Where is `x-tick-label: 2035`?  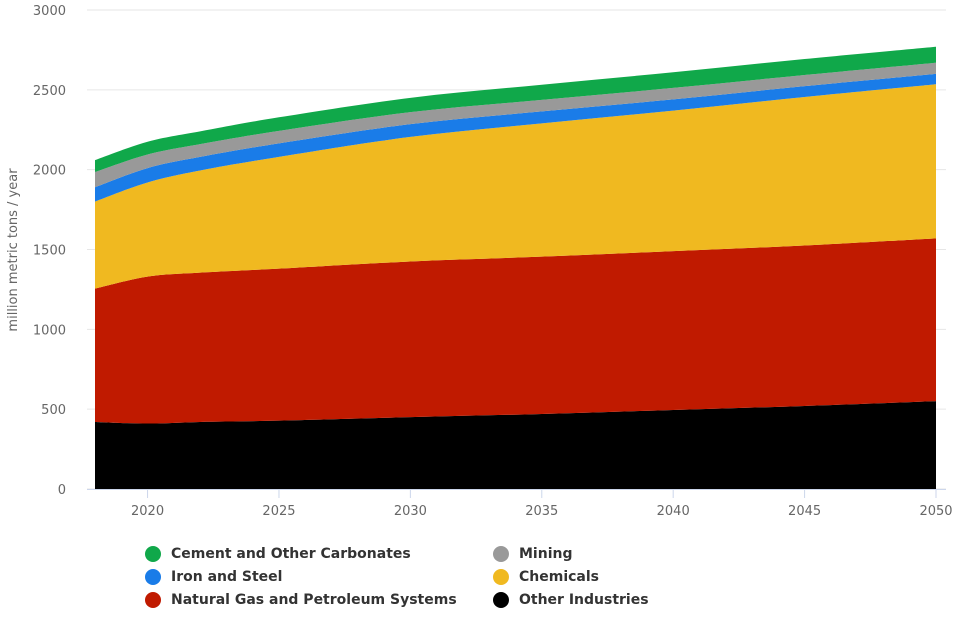 x-tick-label: 2035 is located at coordinates (541, 511).